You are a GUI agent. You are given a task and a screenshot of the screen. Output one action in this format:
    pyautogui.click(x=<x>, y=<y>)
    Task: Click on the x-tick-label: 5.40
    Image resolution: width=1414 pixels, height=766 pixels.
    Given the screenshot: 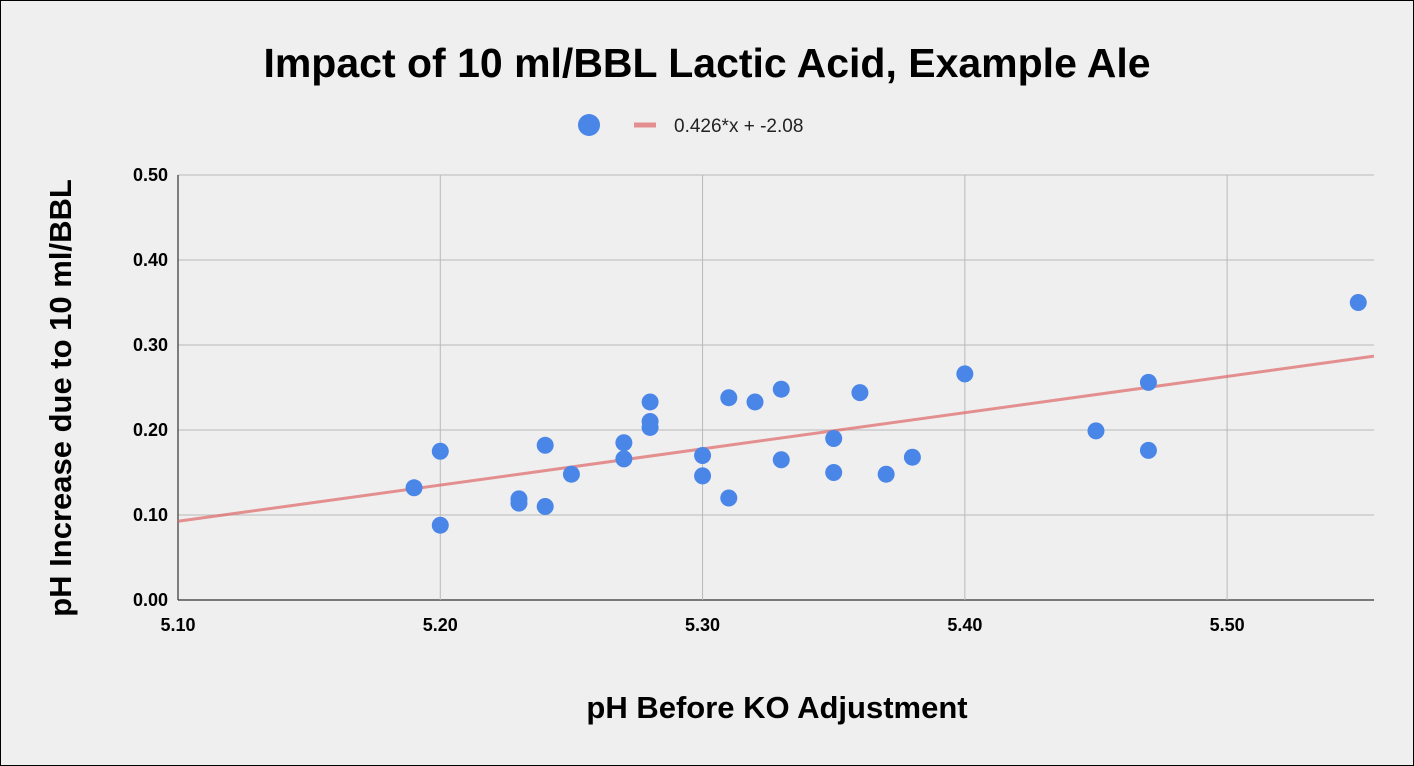 What is the action you would take?
    pyautogui.click(x=964, y=625)
    